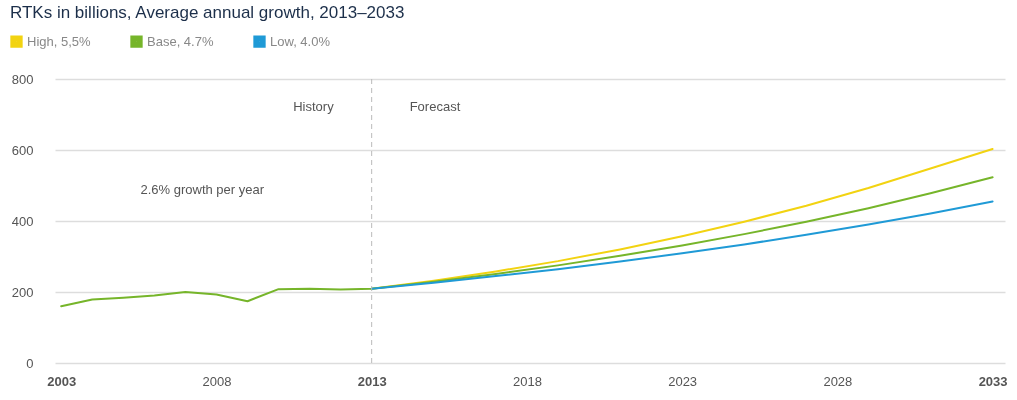 This screenshot has height=400, width=1017. What do you see at coordinates (314, 107) in the screenshot?
I see `annotation: History` at bounding box center [314, 107].